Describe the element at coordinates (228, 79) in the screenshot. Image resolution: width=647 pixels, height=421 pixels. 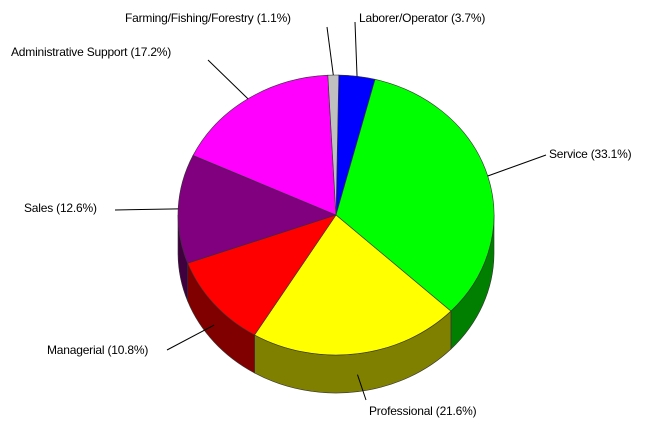
I see `leader-line-administrative-support` at that location.